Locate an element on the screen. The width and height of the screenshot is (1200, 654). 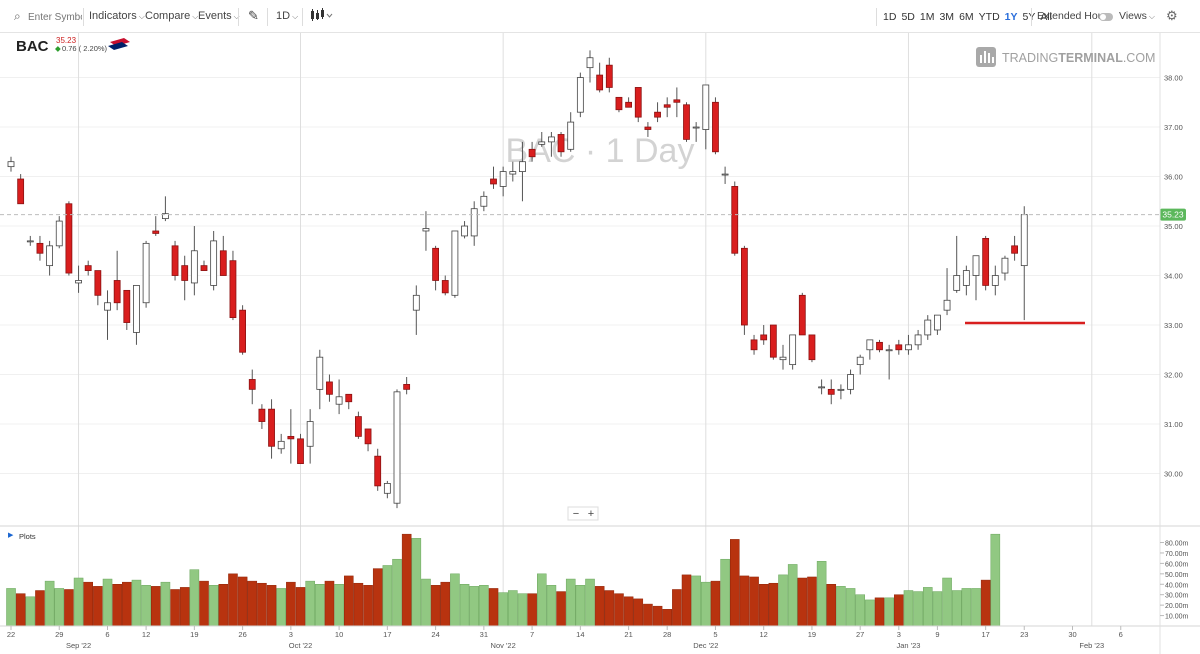
chart-type-menu is located at coordinates (322, 16).